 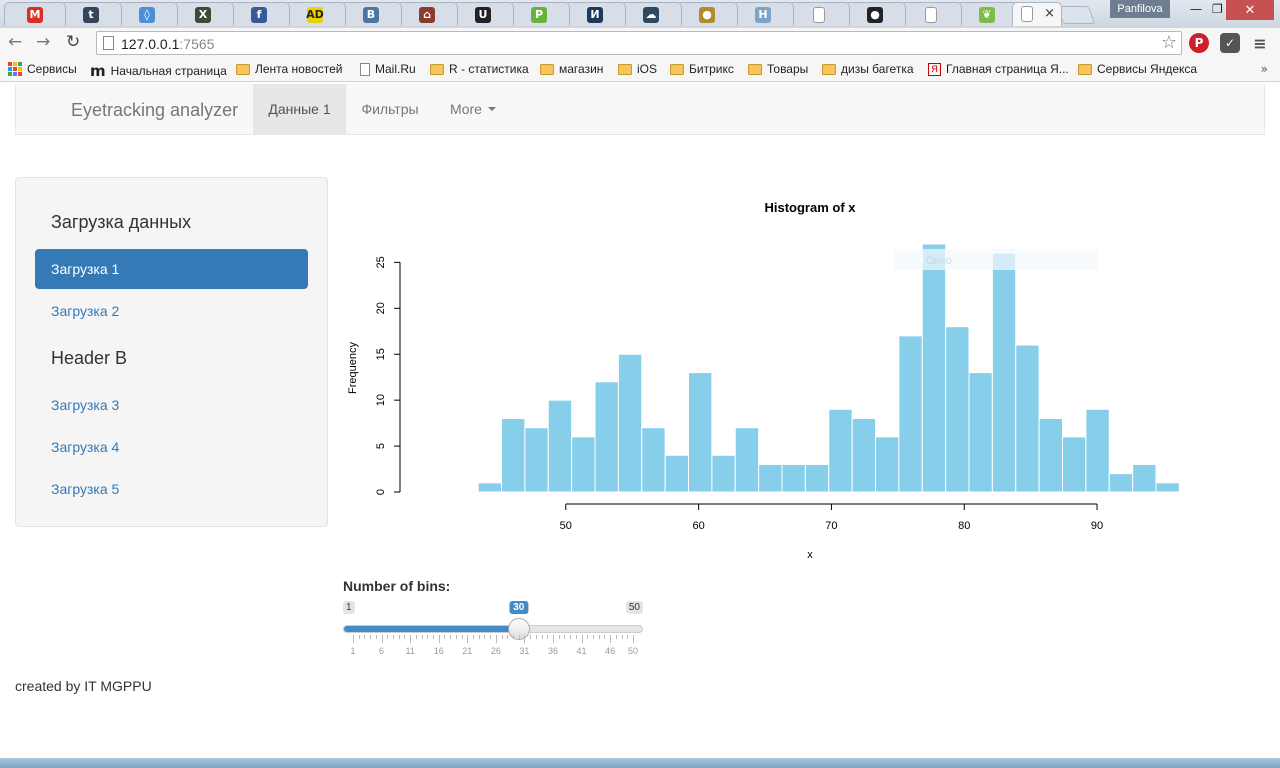 I want to click on apps-grid-icon, so click(x=15, y=69).